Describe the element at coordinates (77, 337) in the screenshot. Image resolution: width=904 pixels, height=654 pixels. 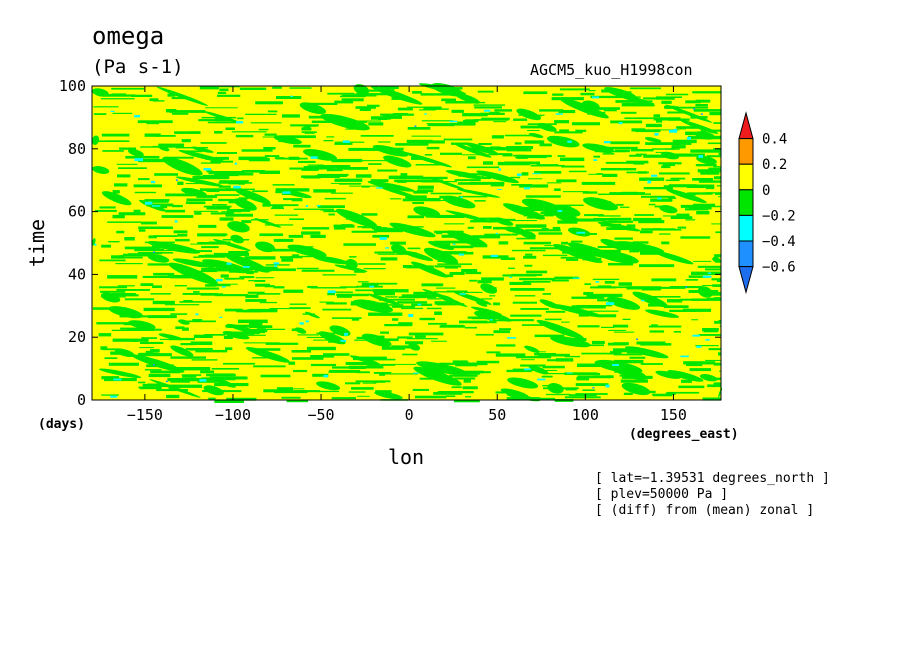
I see `y-tick-label: 20` at that location.